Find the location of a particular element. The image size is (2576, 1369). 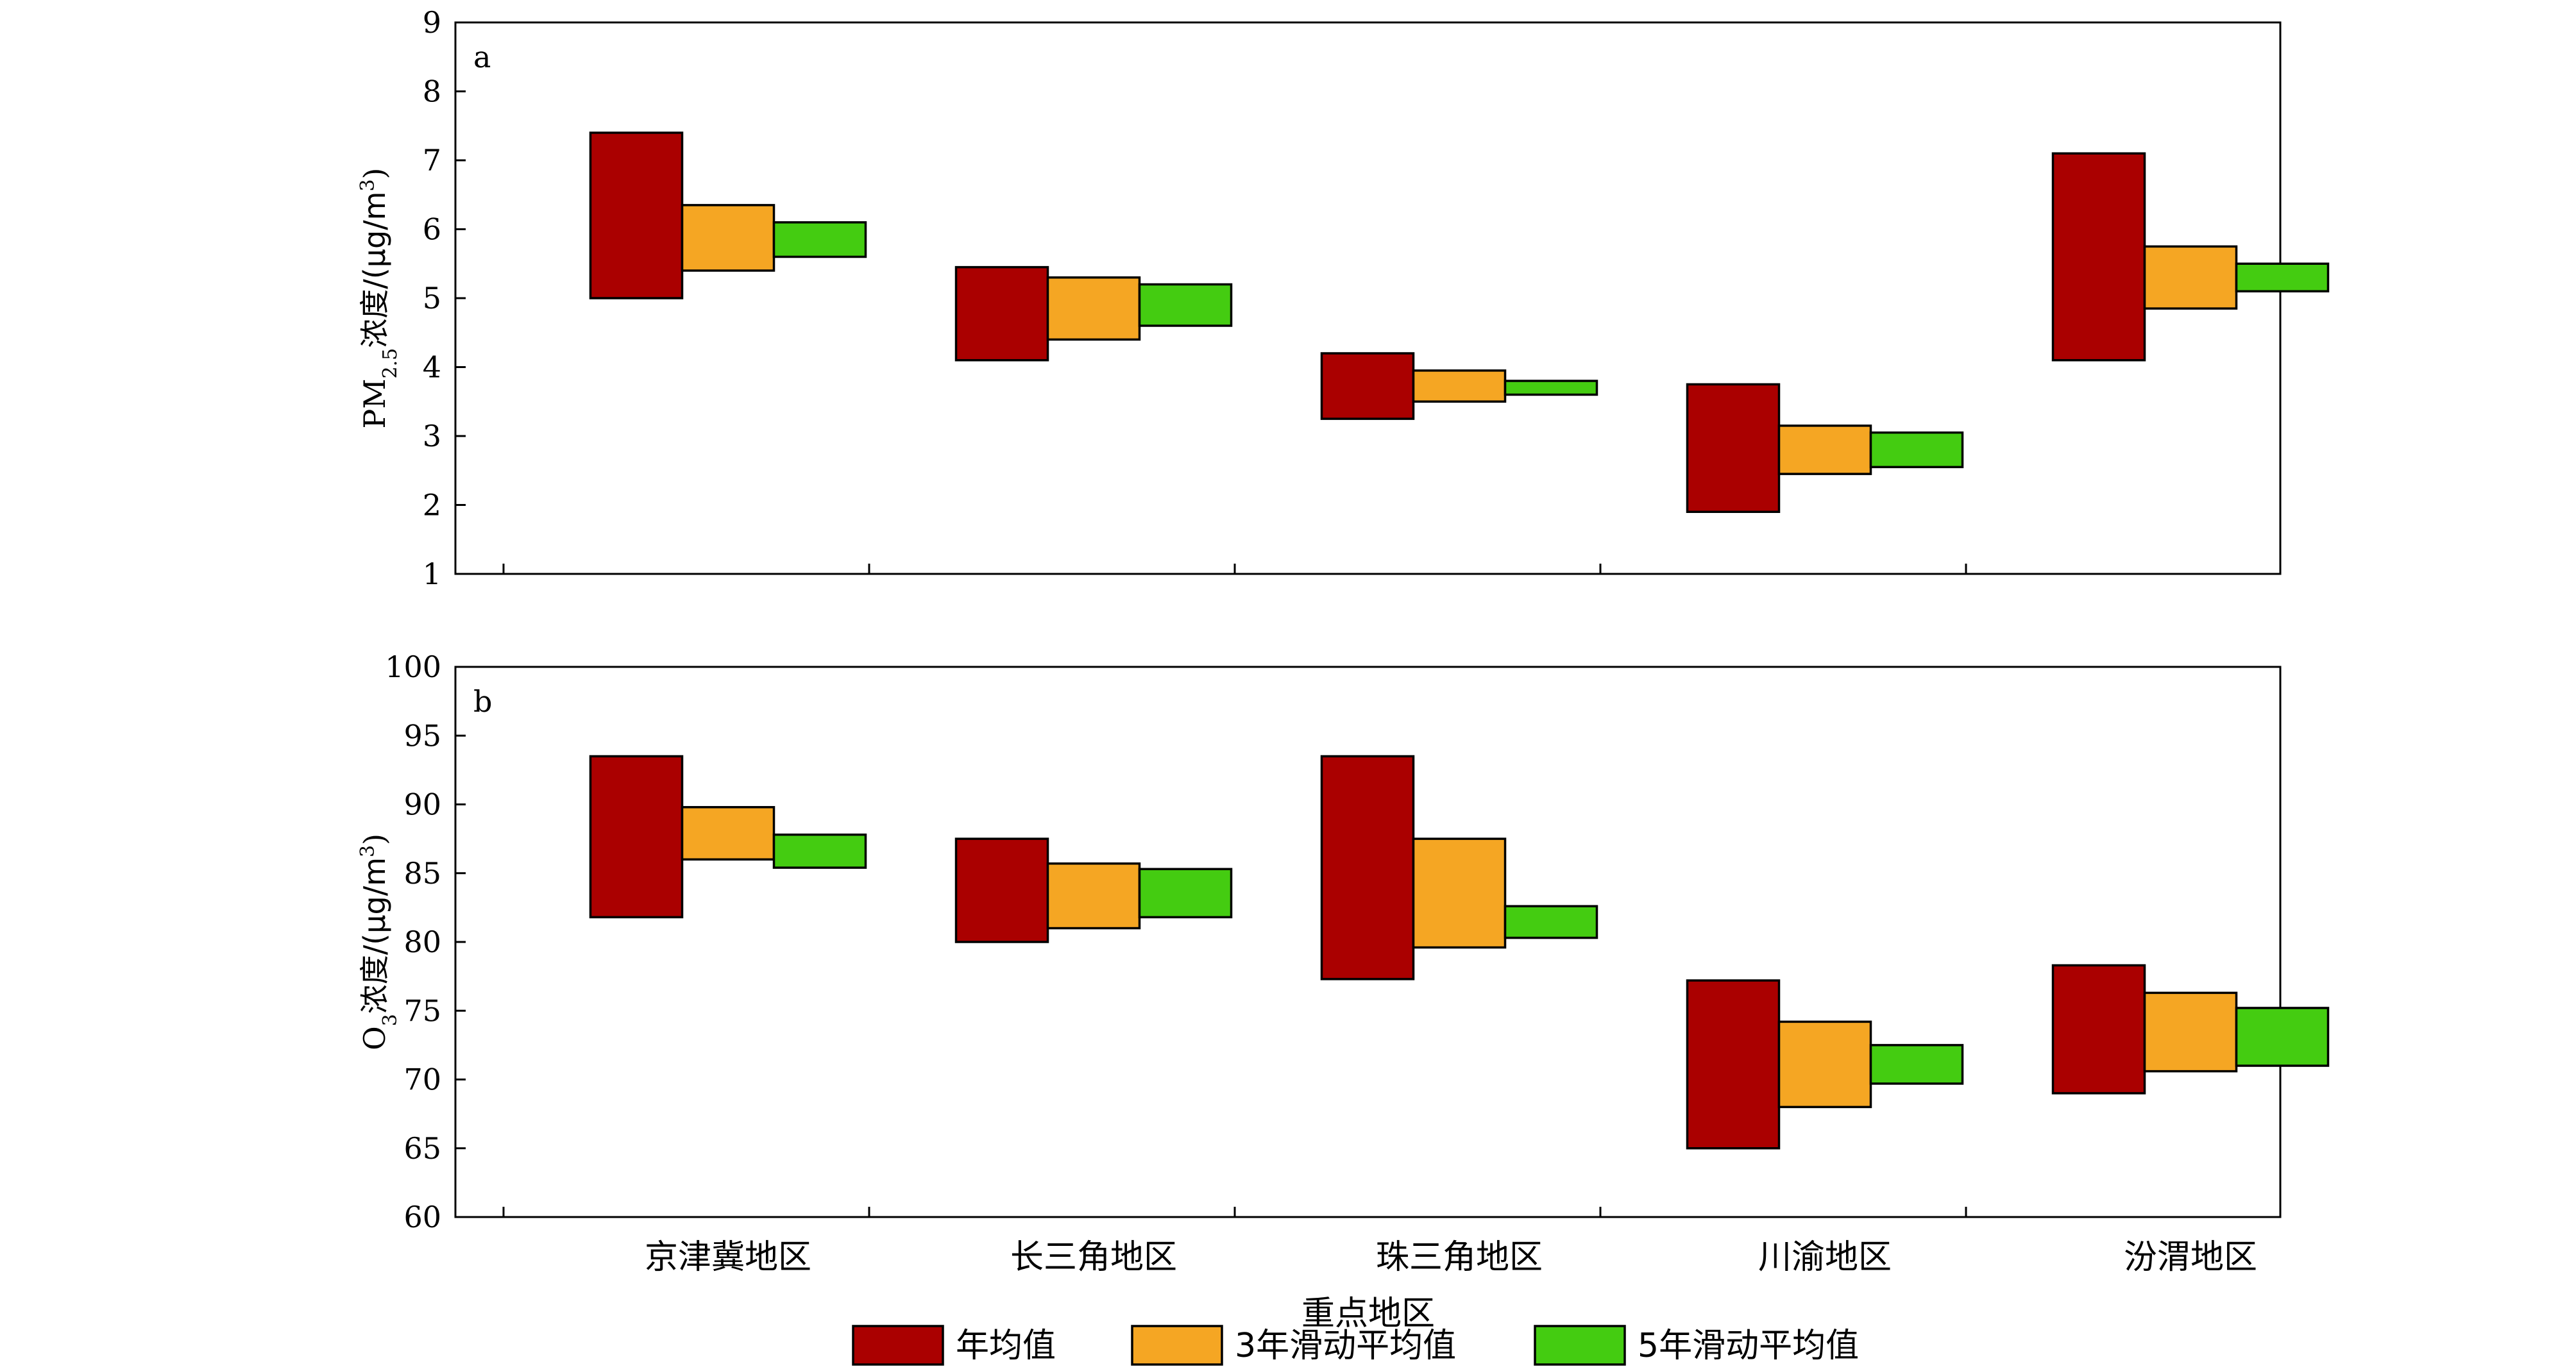

x-category-label: 长三角地区 is located at coordinates (1093, 1257).